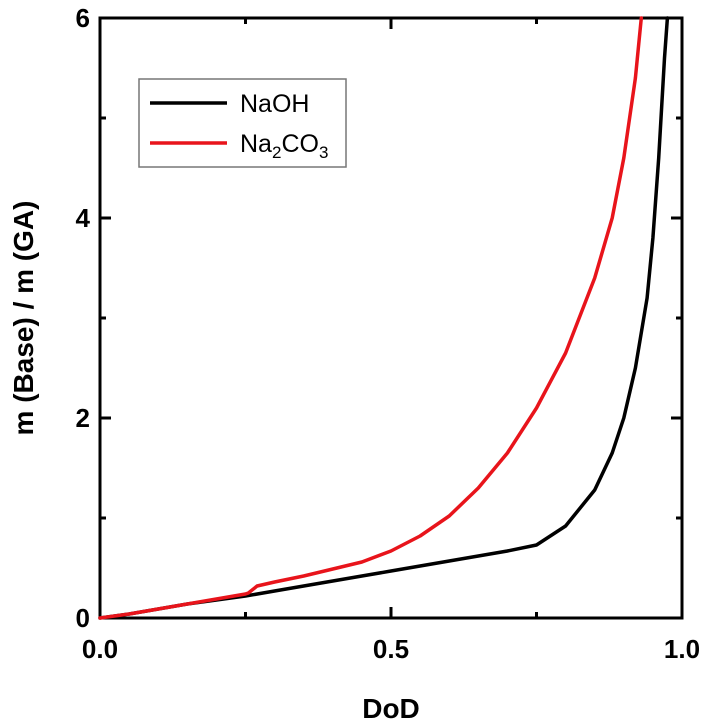 This screenshot has height=726, width=709. I want to click on x-tick-label: 0.0, so click(100, 649).